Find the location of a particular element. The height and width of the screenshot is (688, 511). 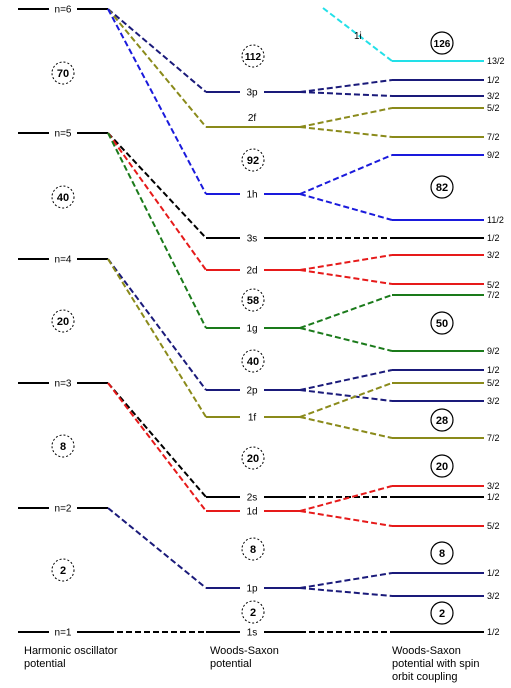

ho-magic-70: 70 is located at coordinates (63, 74).